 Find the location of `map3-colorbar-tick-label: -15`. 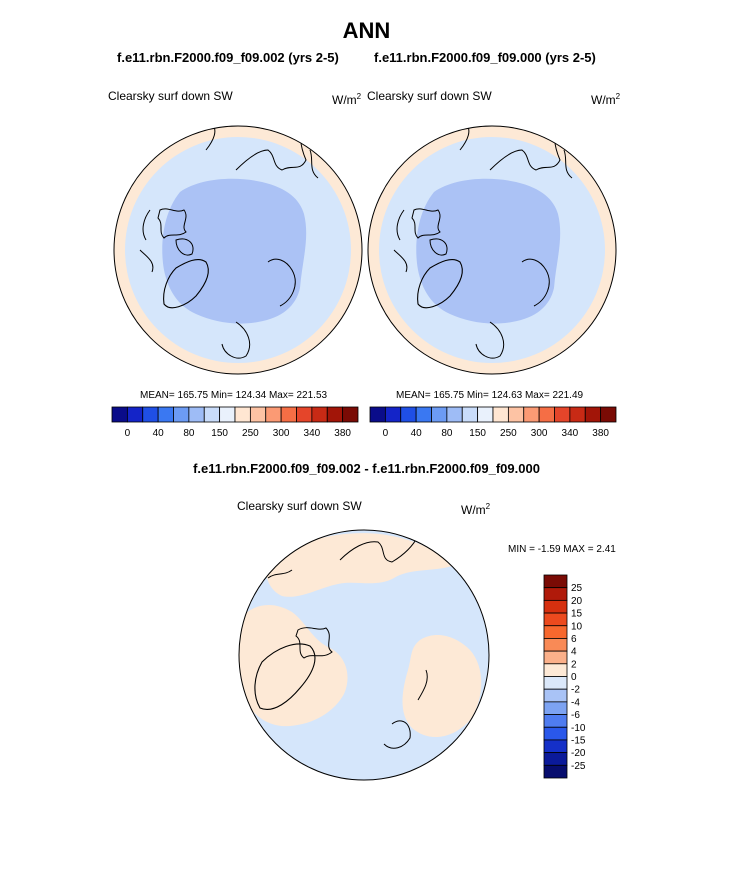

map3-colorbar-tick-label: -15 is located at coordinates (578, 740).